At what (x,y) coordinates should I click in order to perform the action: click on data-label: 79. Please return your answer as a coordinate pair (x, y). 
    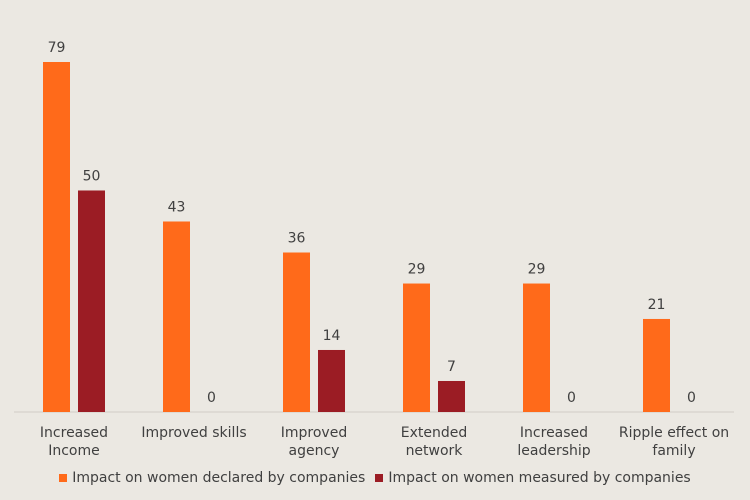
    Looking at the image, I should click on (57, 48).